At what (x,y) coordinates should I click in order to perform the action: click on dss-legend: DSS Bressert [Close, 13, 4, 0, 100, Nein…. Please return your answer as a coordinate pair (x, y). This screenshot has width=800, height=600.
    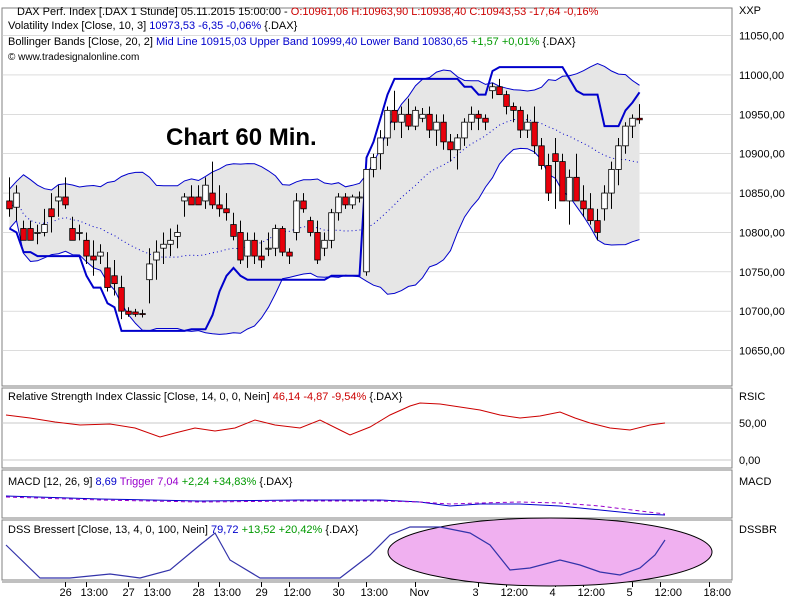
    Looking at the image, I should click on (183, 530).